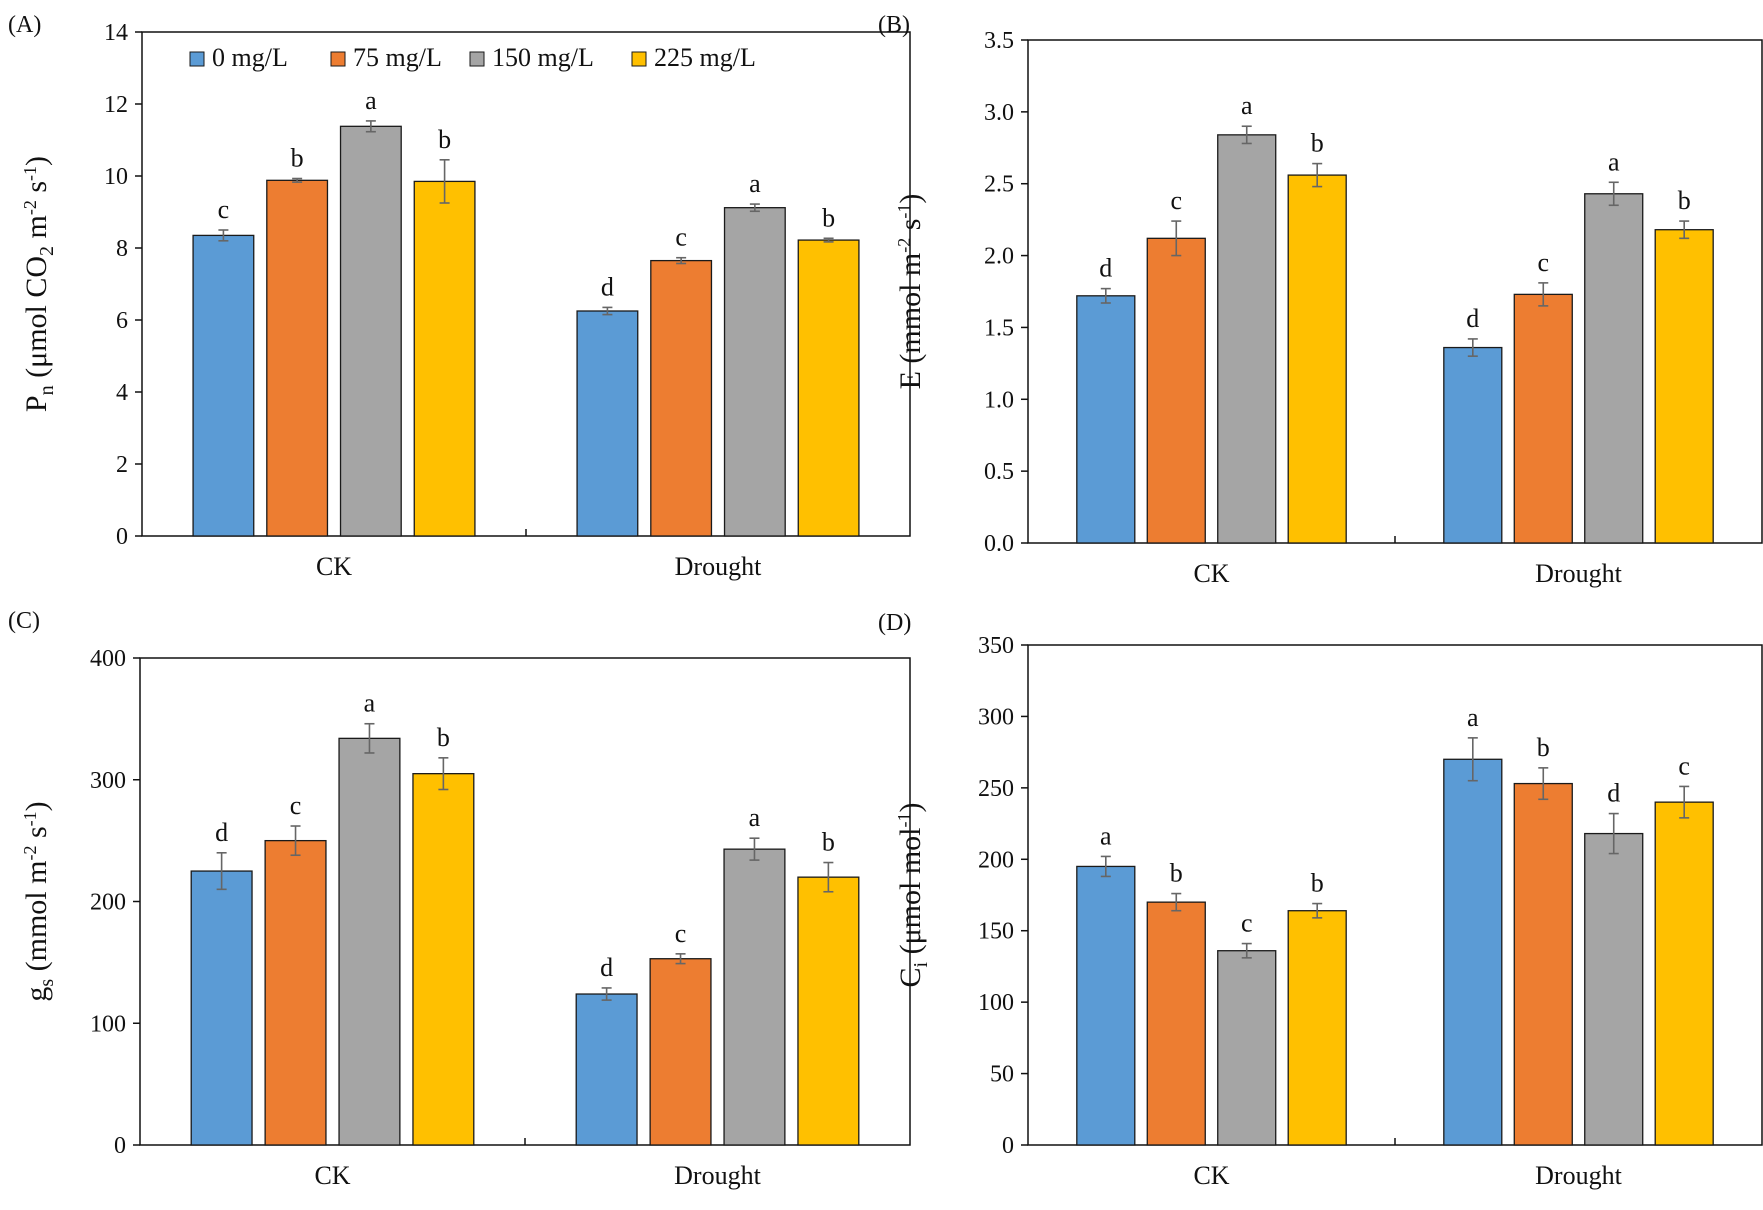 The height and width of the screenshot is (1210, 1763). I want to click on y-axis-label: E (mmol m-2​ s-1​), so click(910, 292).